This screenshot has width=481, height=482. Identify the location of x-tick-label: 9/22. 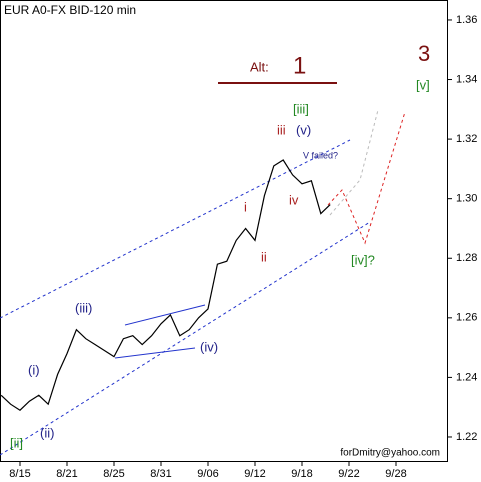
(348, 474).